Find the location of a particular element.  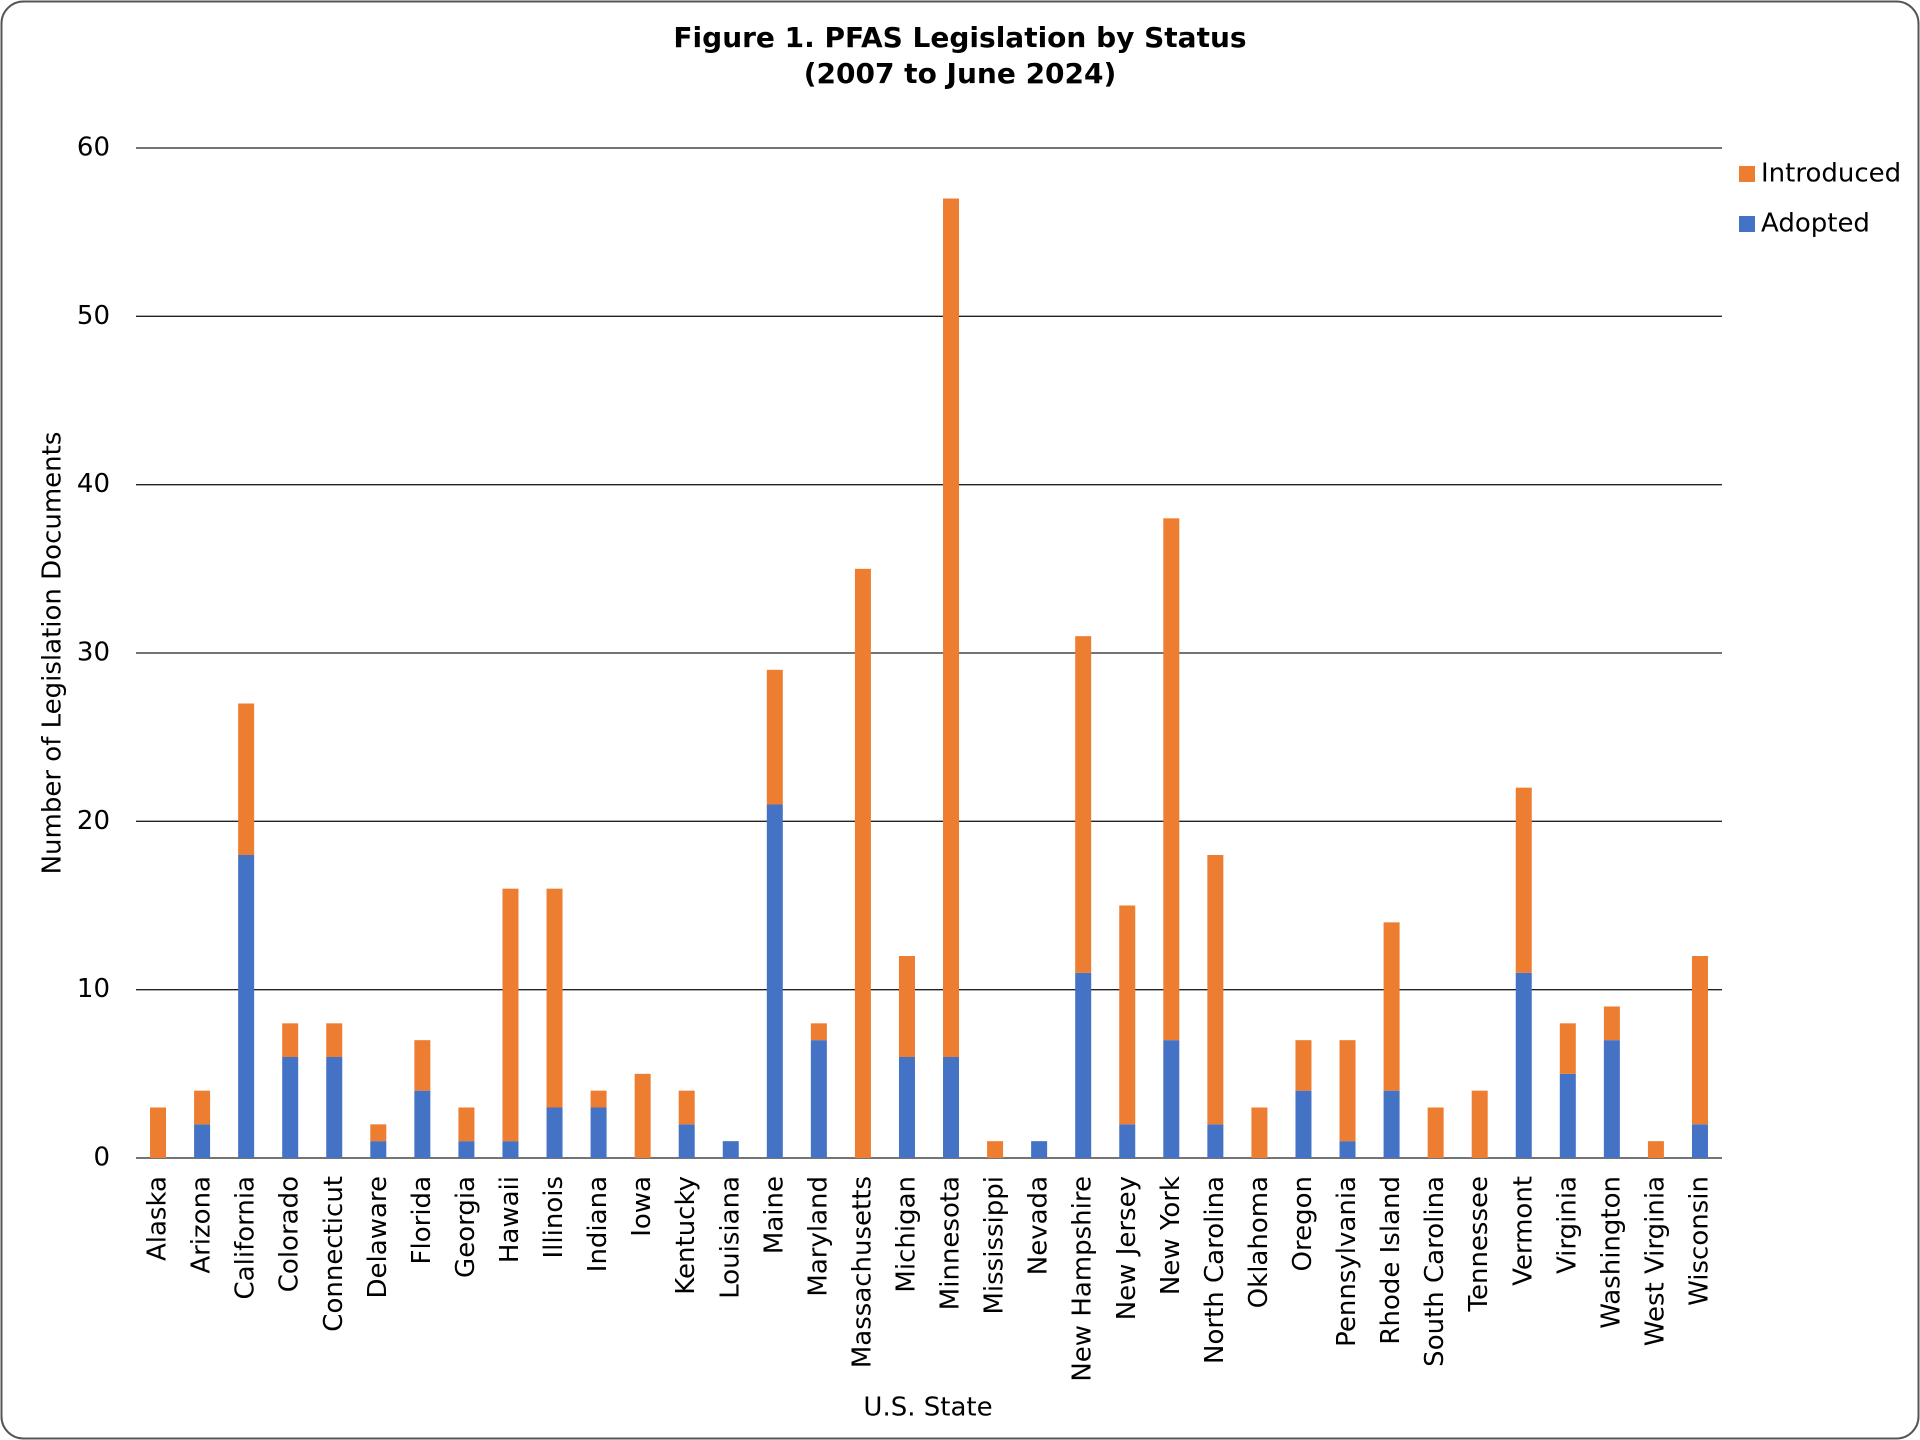

x-tick-label: Michigan is located at coordinates (906, 1234).